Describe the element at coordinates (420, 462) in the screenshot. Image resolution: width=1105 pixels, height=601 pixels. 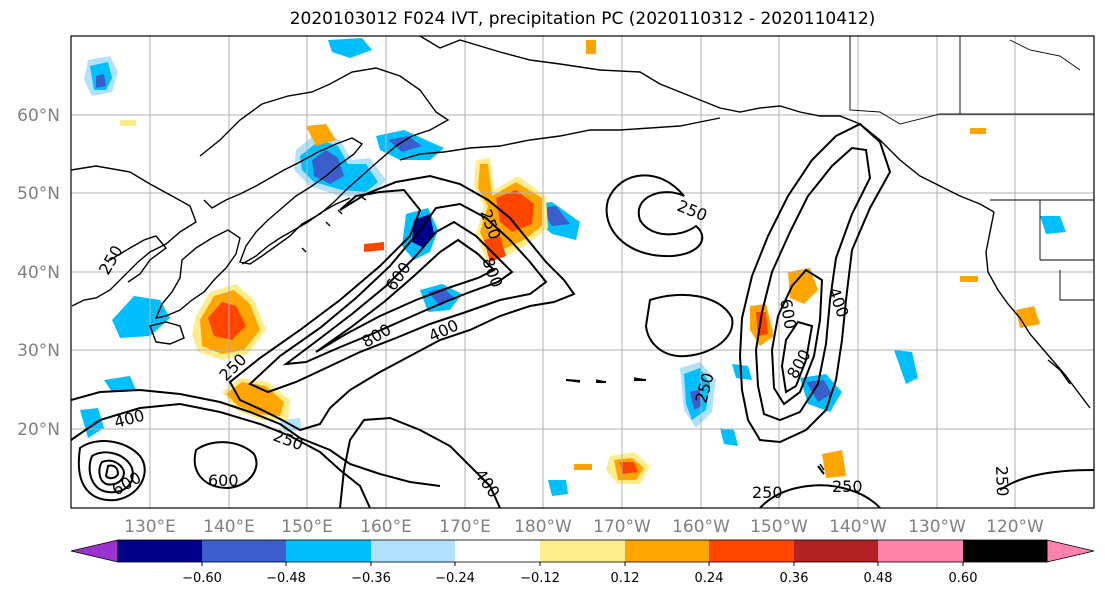
I see `contour-250-tail` at that location.